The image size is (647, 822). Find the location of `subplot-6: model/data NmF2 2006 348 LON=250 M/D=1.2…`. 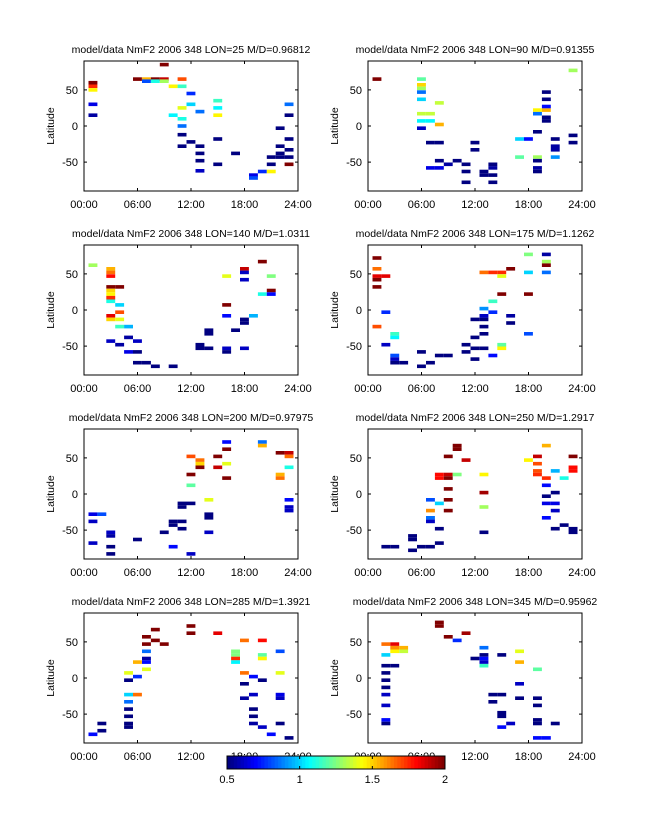

subplot-6: model/data NmF2 2006 348 LON=250 M/D=1.2… is located at coordinates (462, 495).